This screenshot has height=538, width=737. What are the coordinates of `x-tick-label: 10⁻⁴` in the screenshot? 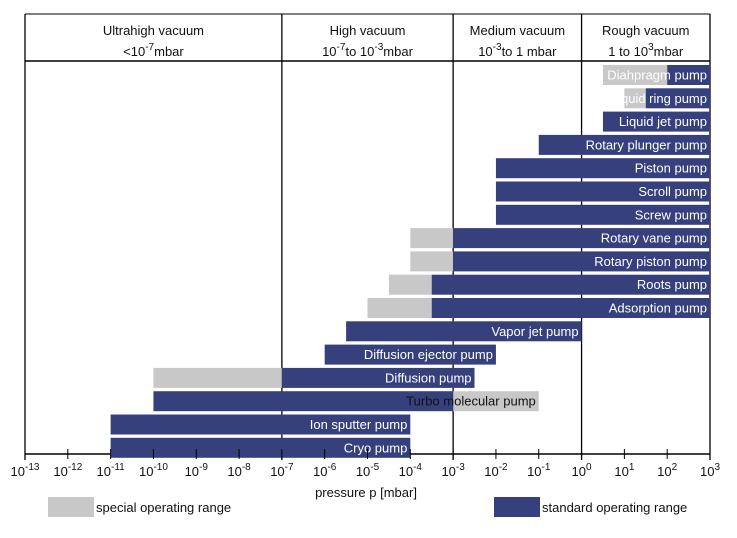 It's located at (411, 470).